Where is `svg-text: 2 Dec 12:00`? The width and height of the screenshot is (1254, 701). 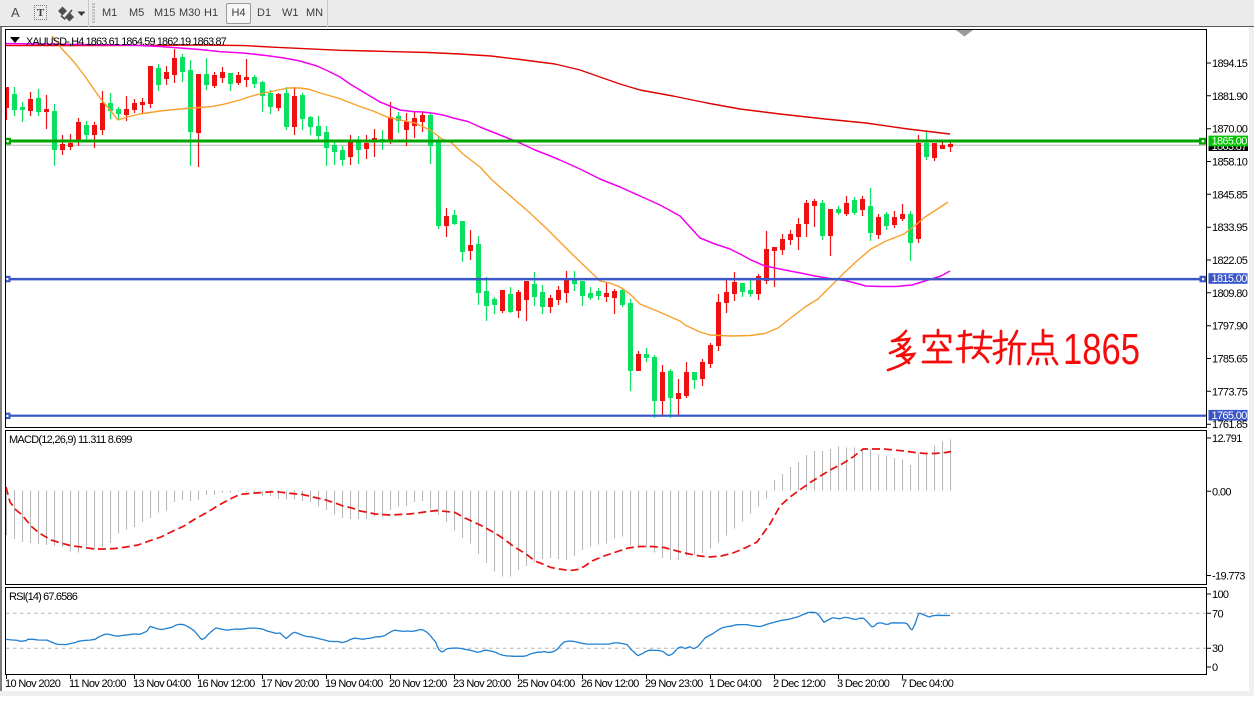 svg-text: 2 Dec 12:00 is located at coordinates (799, 684).